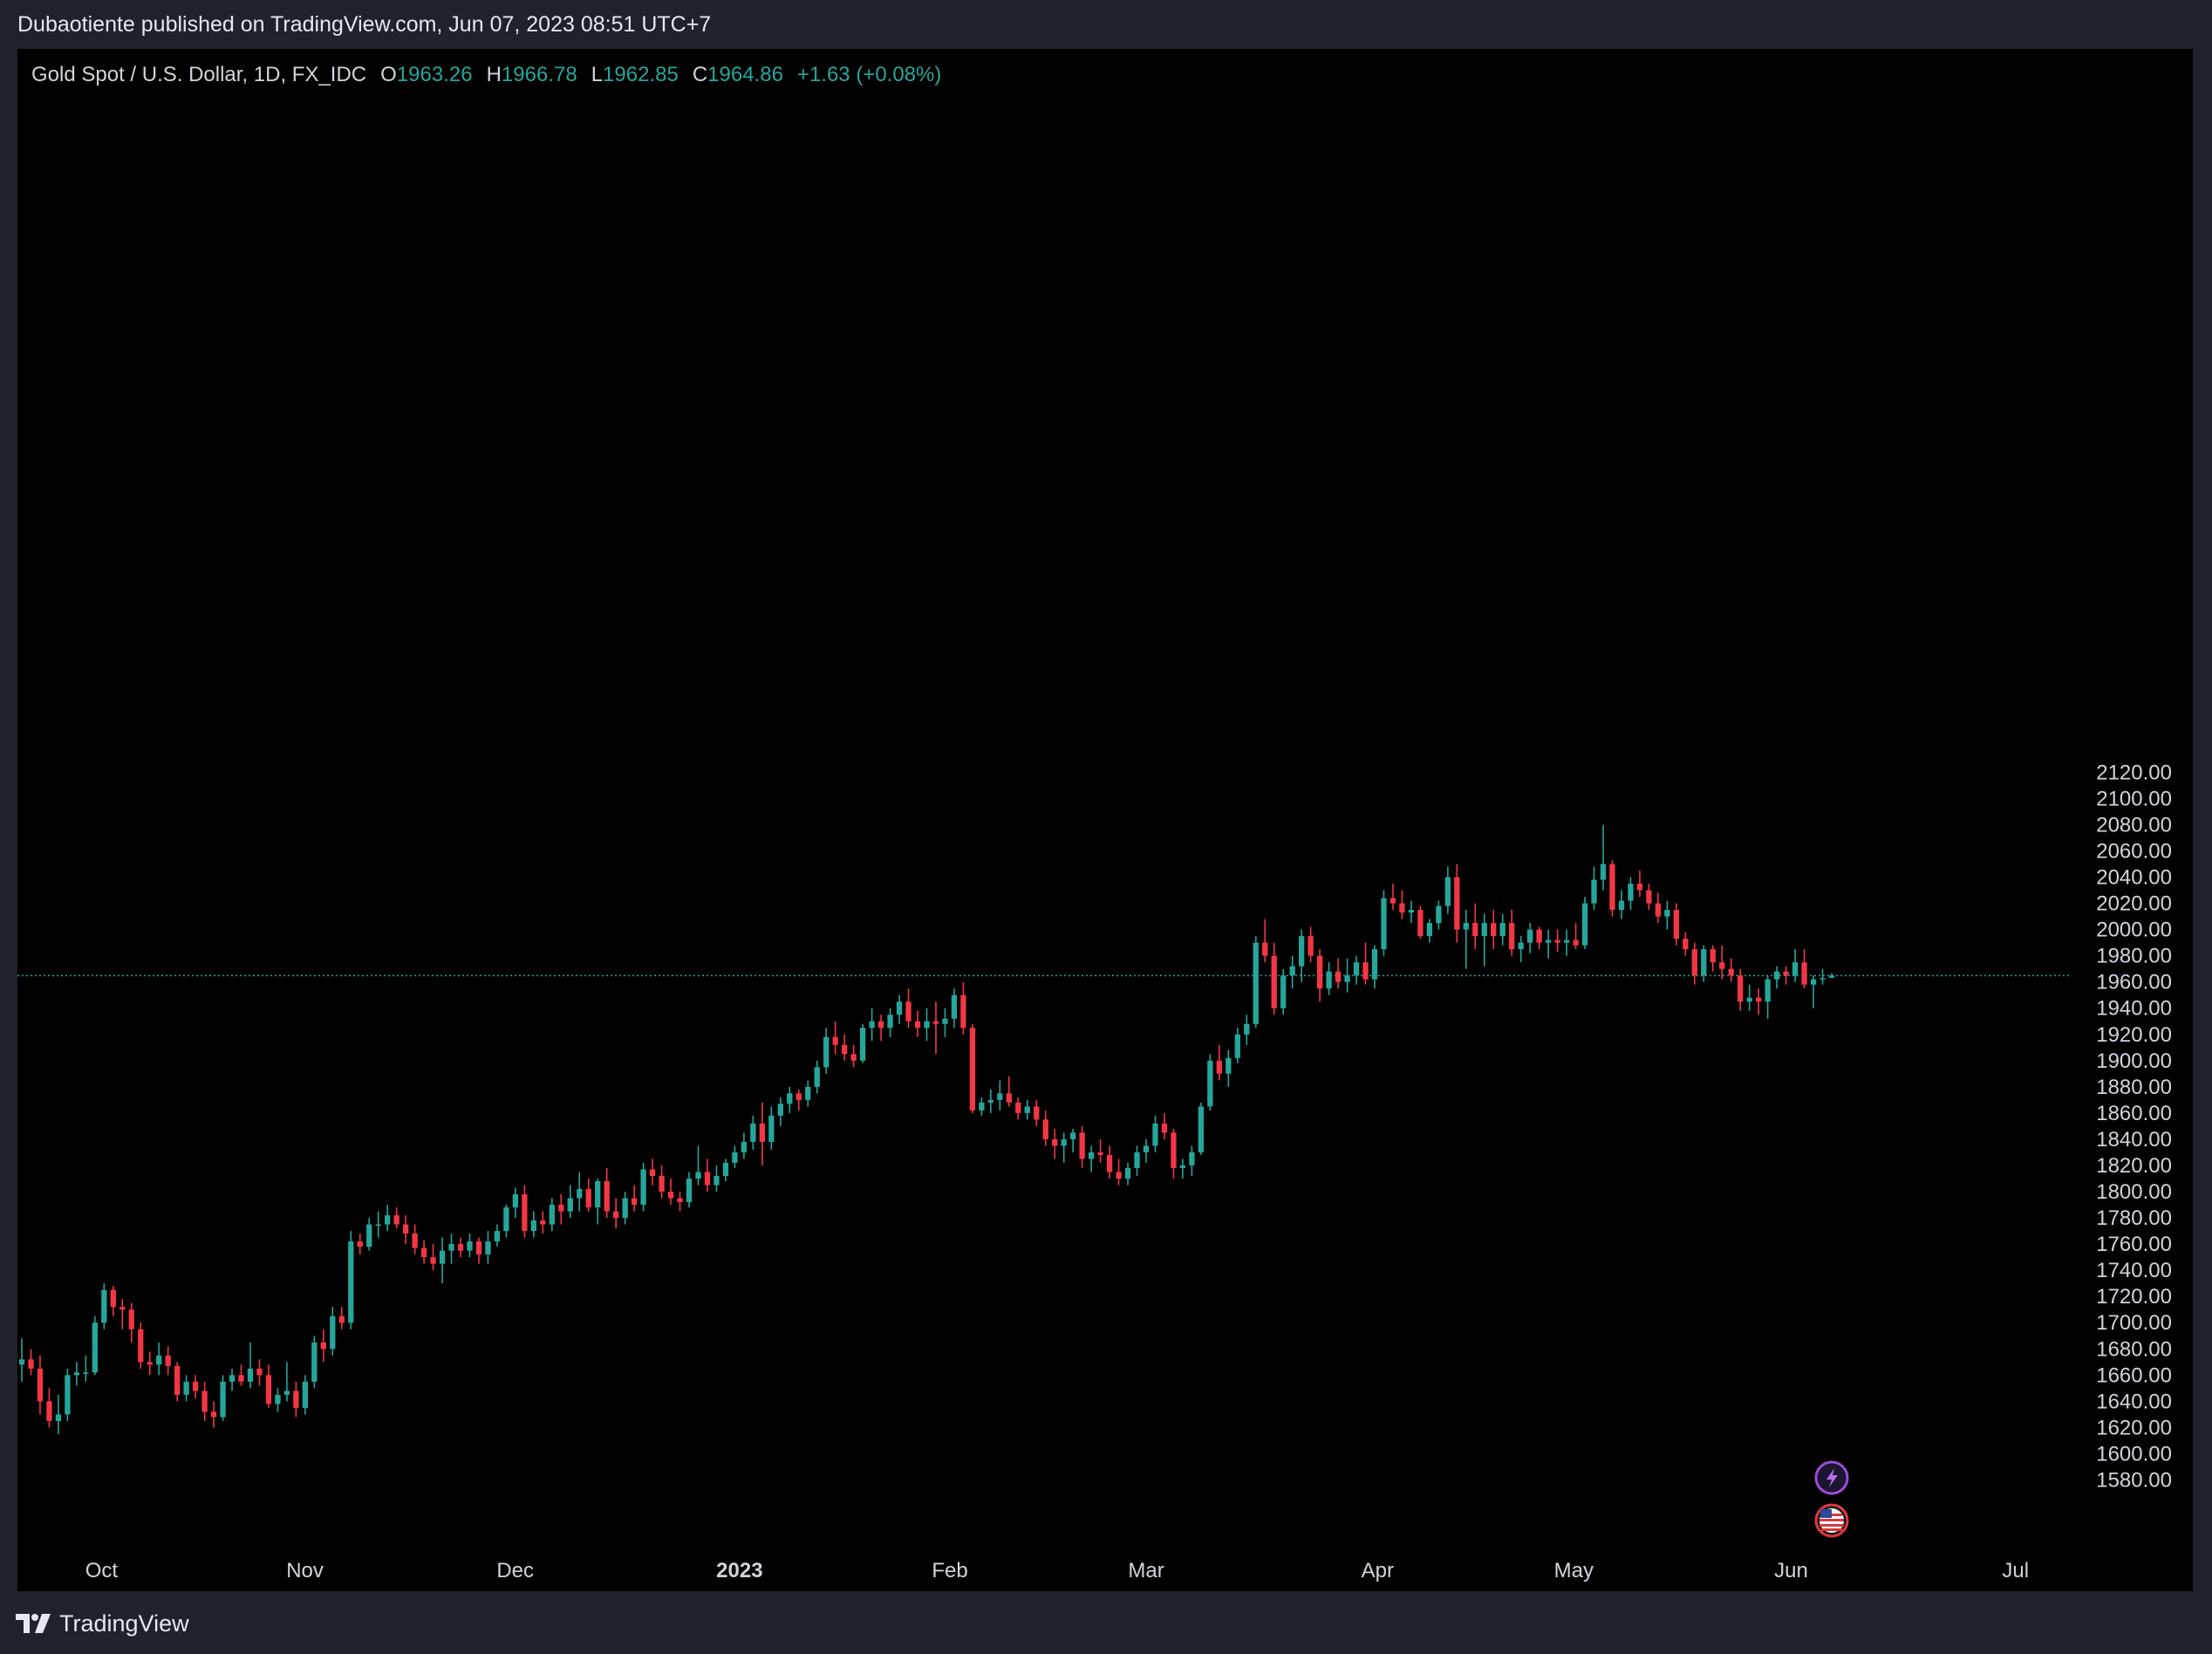 This screenshot has width=2212, height=1654. What do you see at coordinates (102, 1623) in the screenshot?
I see `tradingview-brand: TradingView` at bounding box center [102, 1623].